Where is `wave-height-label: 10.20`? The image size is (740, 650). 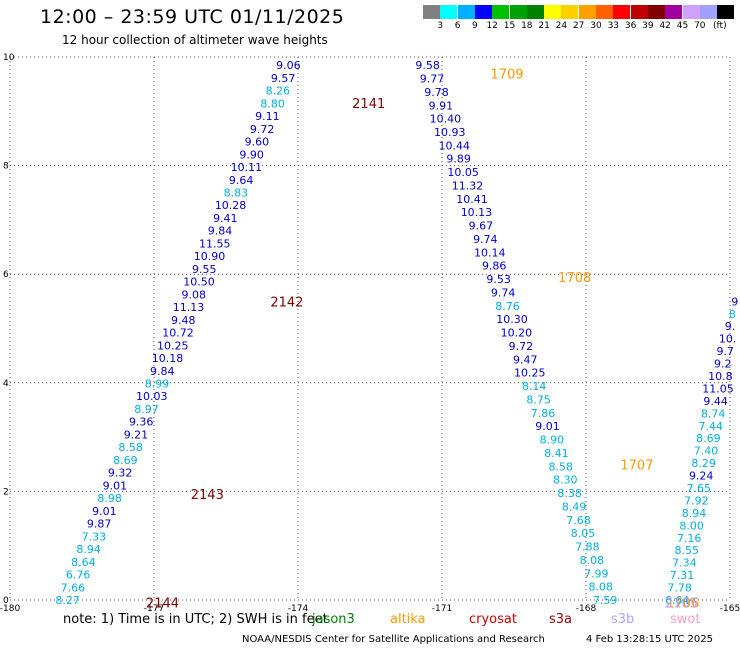
wave-height-label: 10.20 is located at coordinates (517, 333).